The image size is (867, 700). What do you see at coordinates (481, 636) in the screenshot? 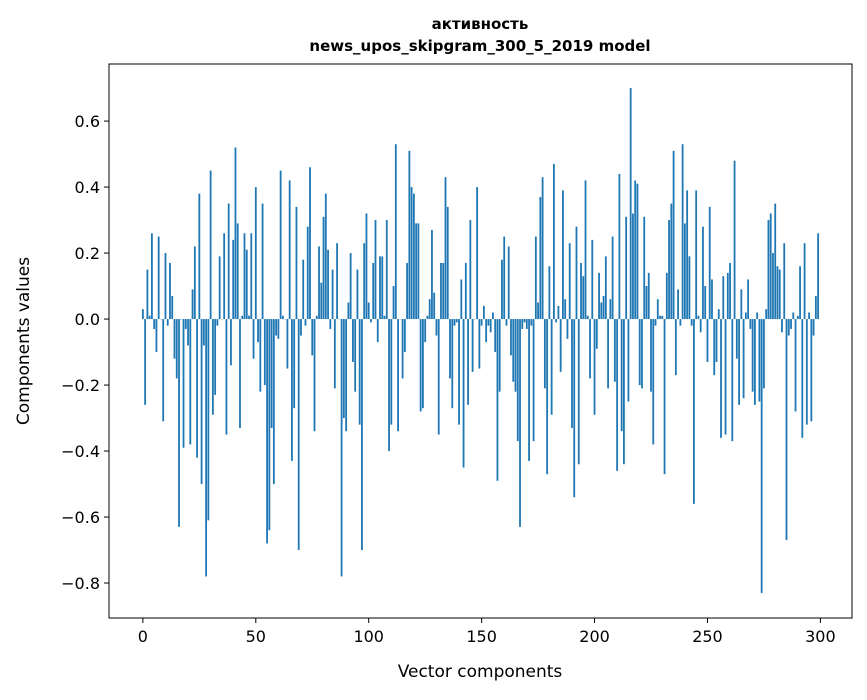
I see `x-tick-label: 150` at bounding box center [481, 636].